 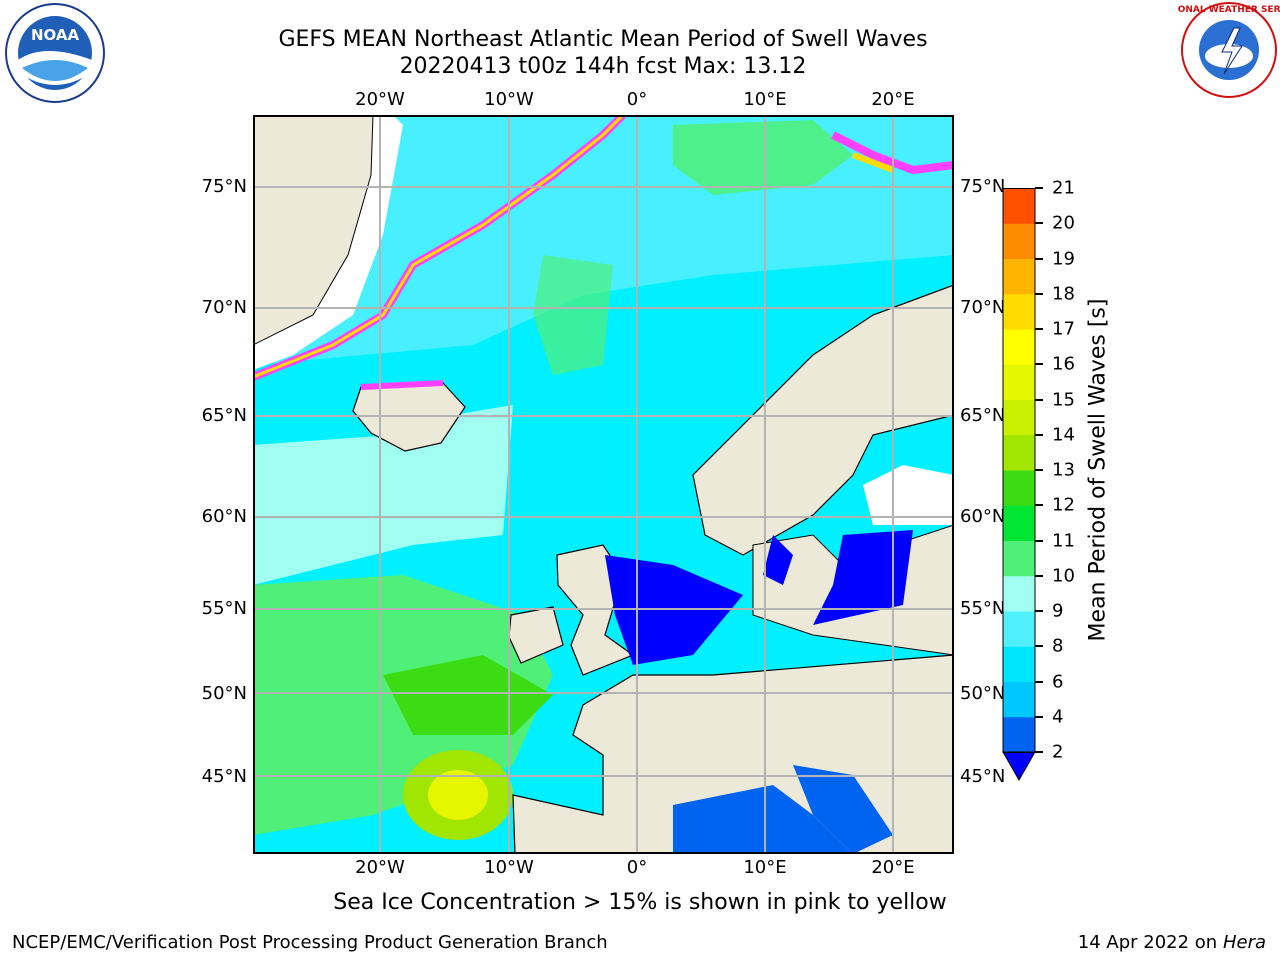 What do you see at coordinates (458, 795) in the screenshot?
I see `swell-max-inner` at bounding box center [458, 795].